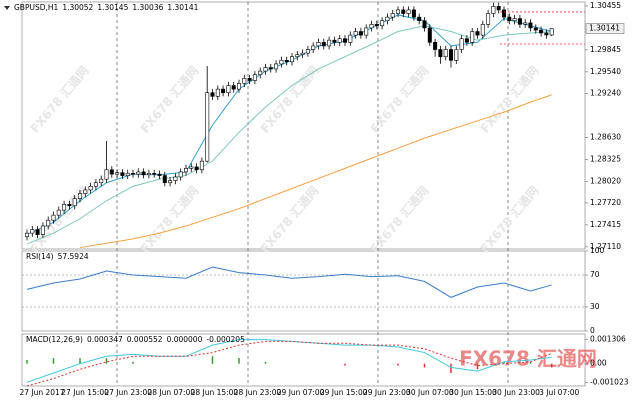 This screenshot has height=400, width=640. What do you see at coordinates (41, 392) in the screenshot?
I see `x-tick-label: 27 Jun 2017` at bounding box center [41, 392].